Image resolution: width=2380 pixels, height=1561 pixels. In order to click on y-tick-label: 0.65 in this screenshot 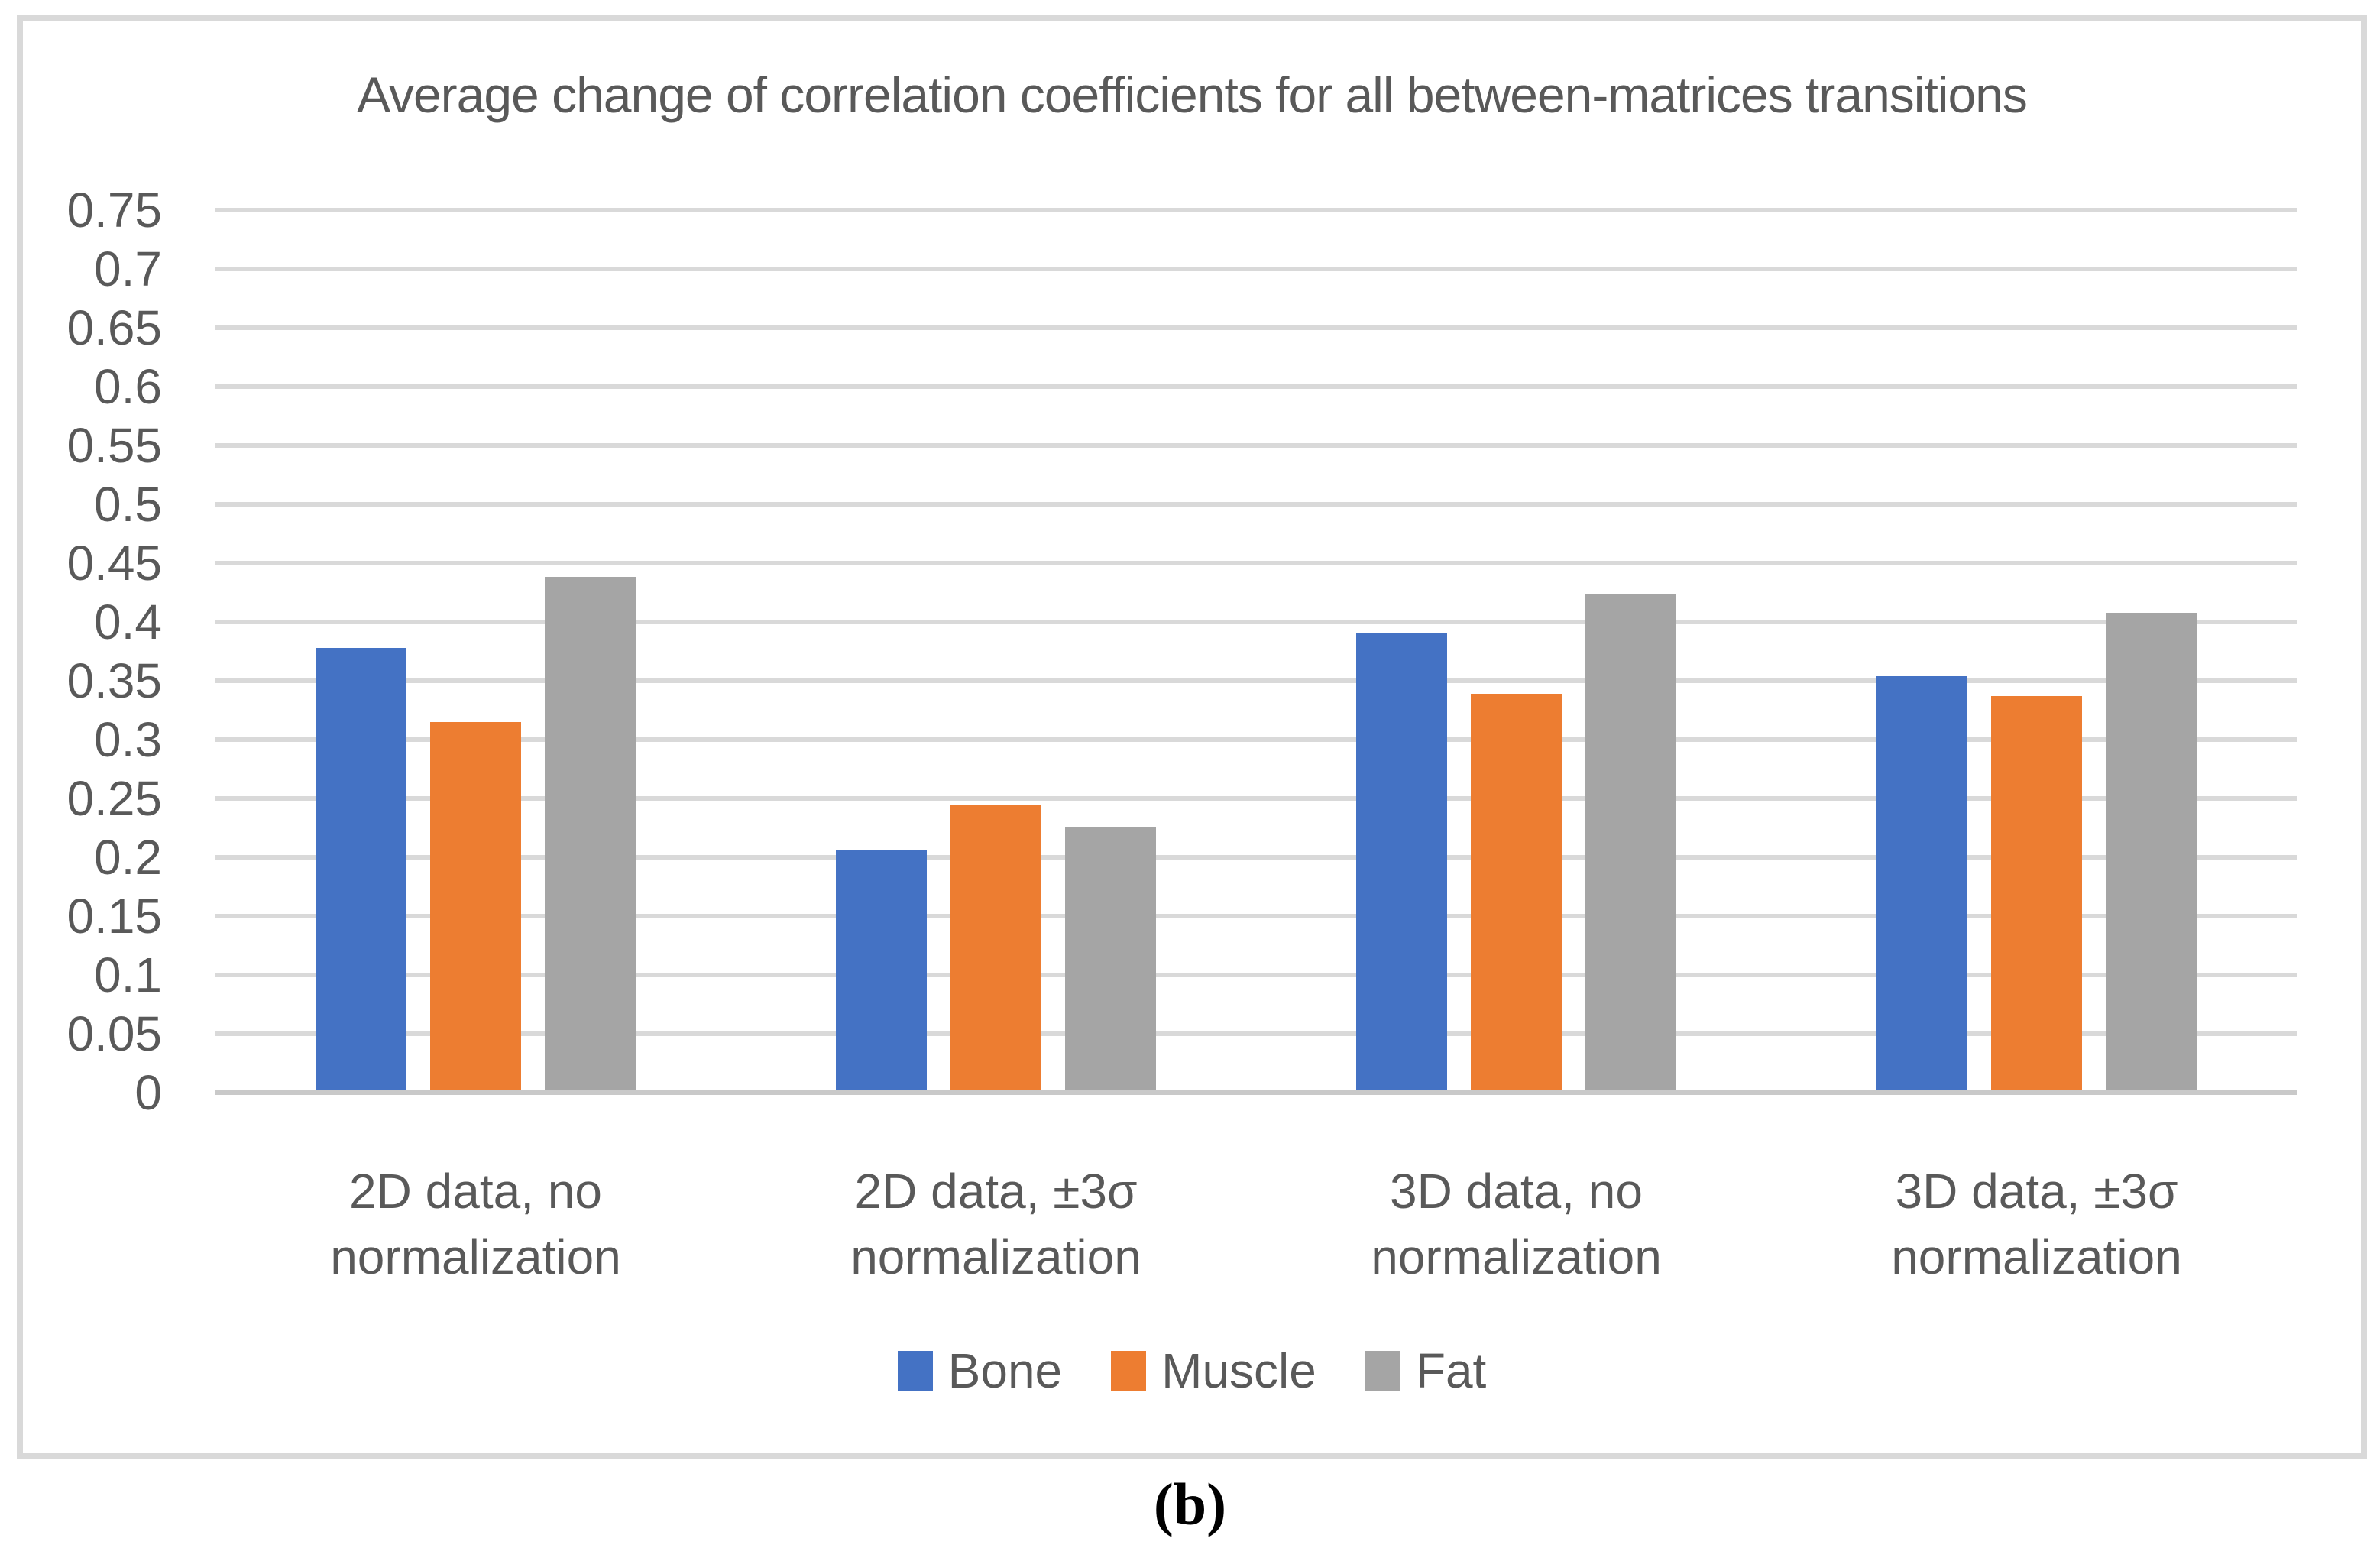, I will do `click(114, 327)`.